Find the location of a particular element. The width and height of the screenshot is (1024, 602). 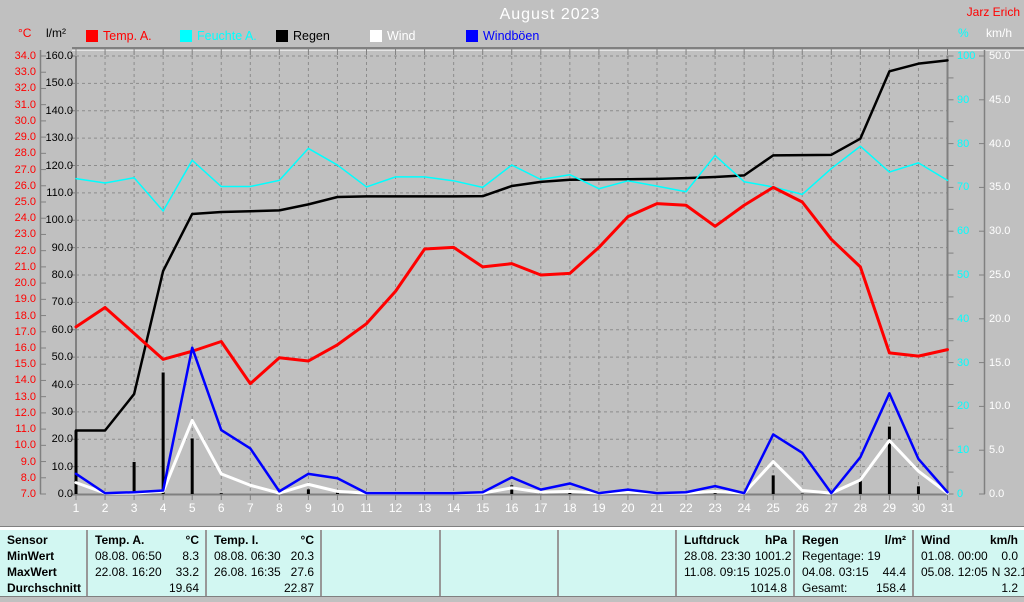

table-row: 26.08. 16:35 27.6 is located at coordinates (264, 573).